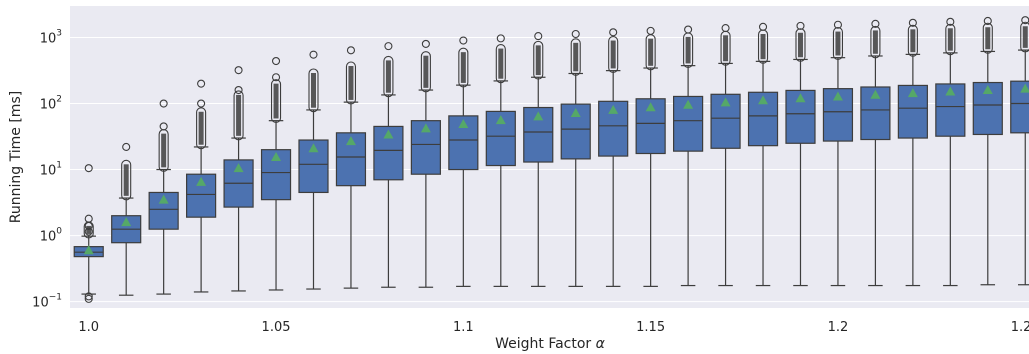  What do you see at coordinates (16, 157) in the screenshot?
I see `y-axis-label: Running Time [ms]` at bounding box center [16, 157].